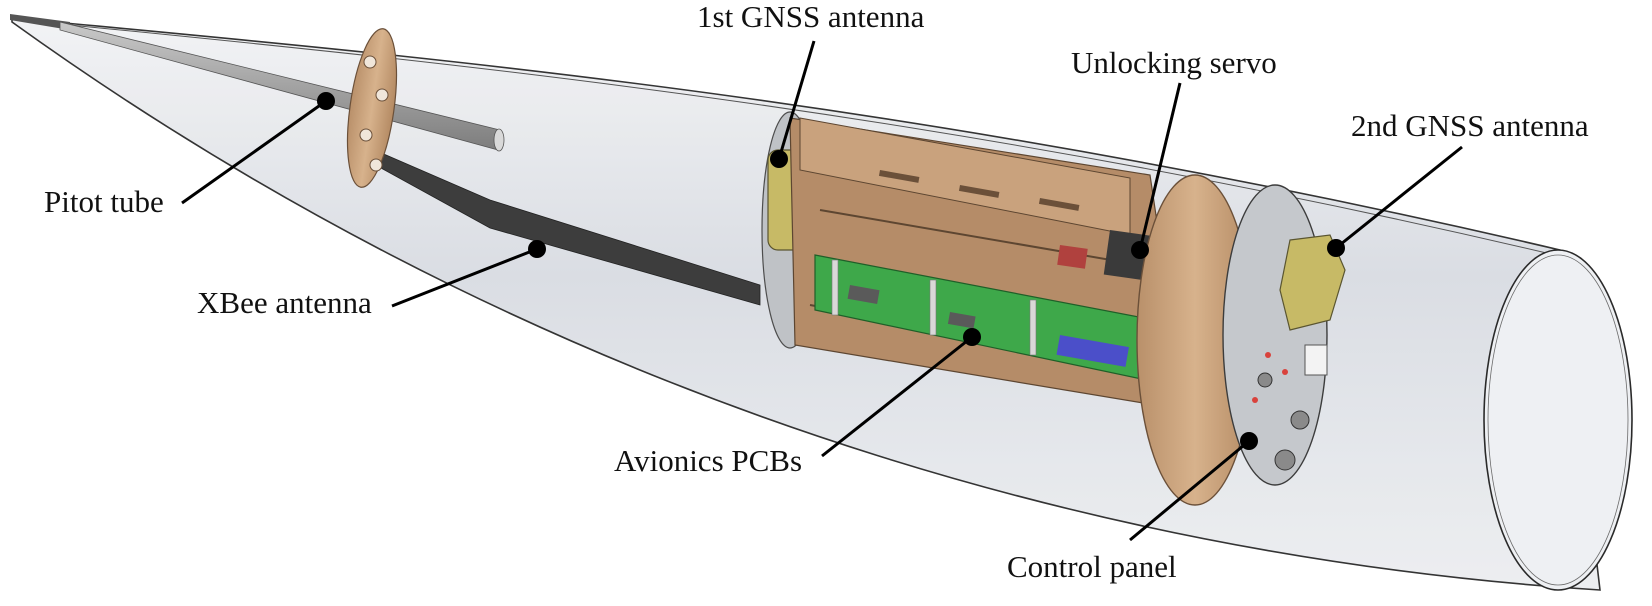 The width and height of the screenshot is (1652, 606). Describe the element at coordinates (972, 337) in the screenshot. I see `leader-dot-avionics` at that location.